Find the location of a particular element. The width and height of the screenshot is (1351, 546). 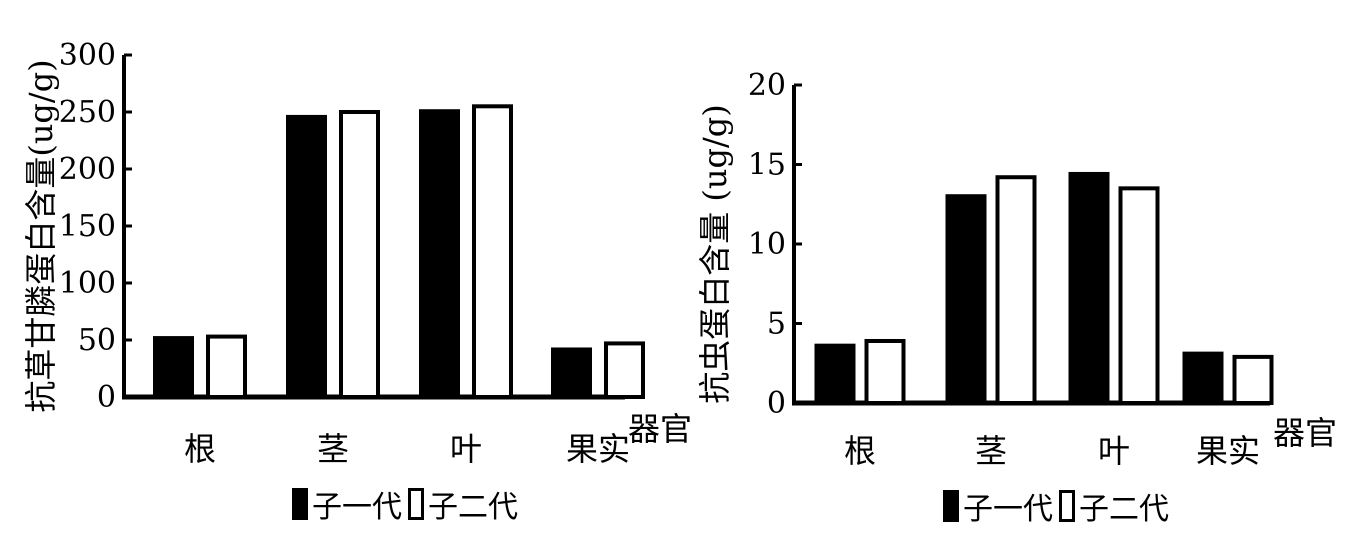

legend-left: 子一代 子二代 is located at coordinates (408, 504).